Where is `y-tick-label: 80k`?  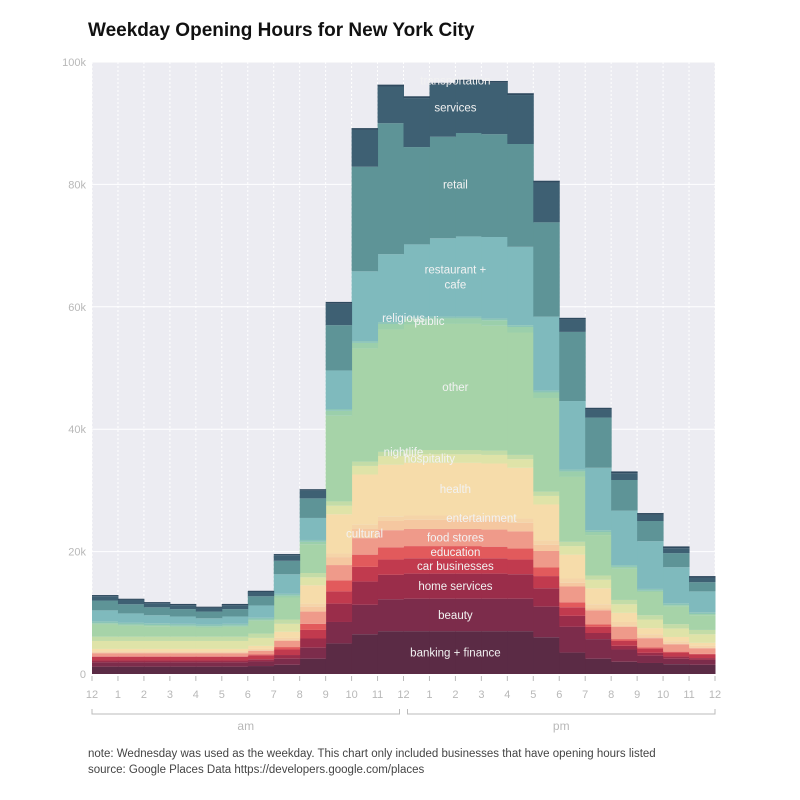 y-tick-label: 80k is located at coordinates (77, 185).